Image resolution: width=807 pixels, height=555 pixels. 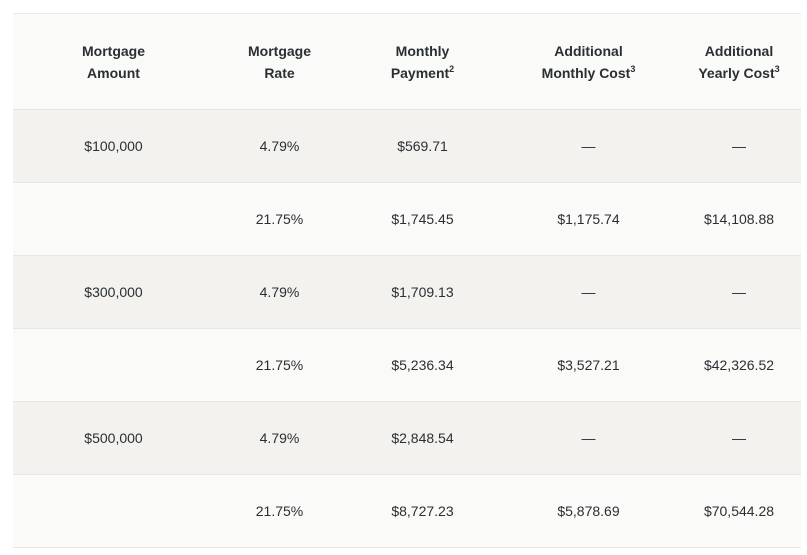 I want to click on table-row: $300,000 4.79% $1,709.13 — —, so click(x=407, y=292).